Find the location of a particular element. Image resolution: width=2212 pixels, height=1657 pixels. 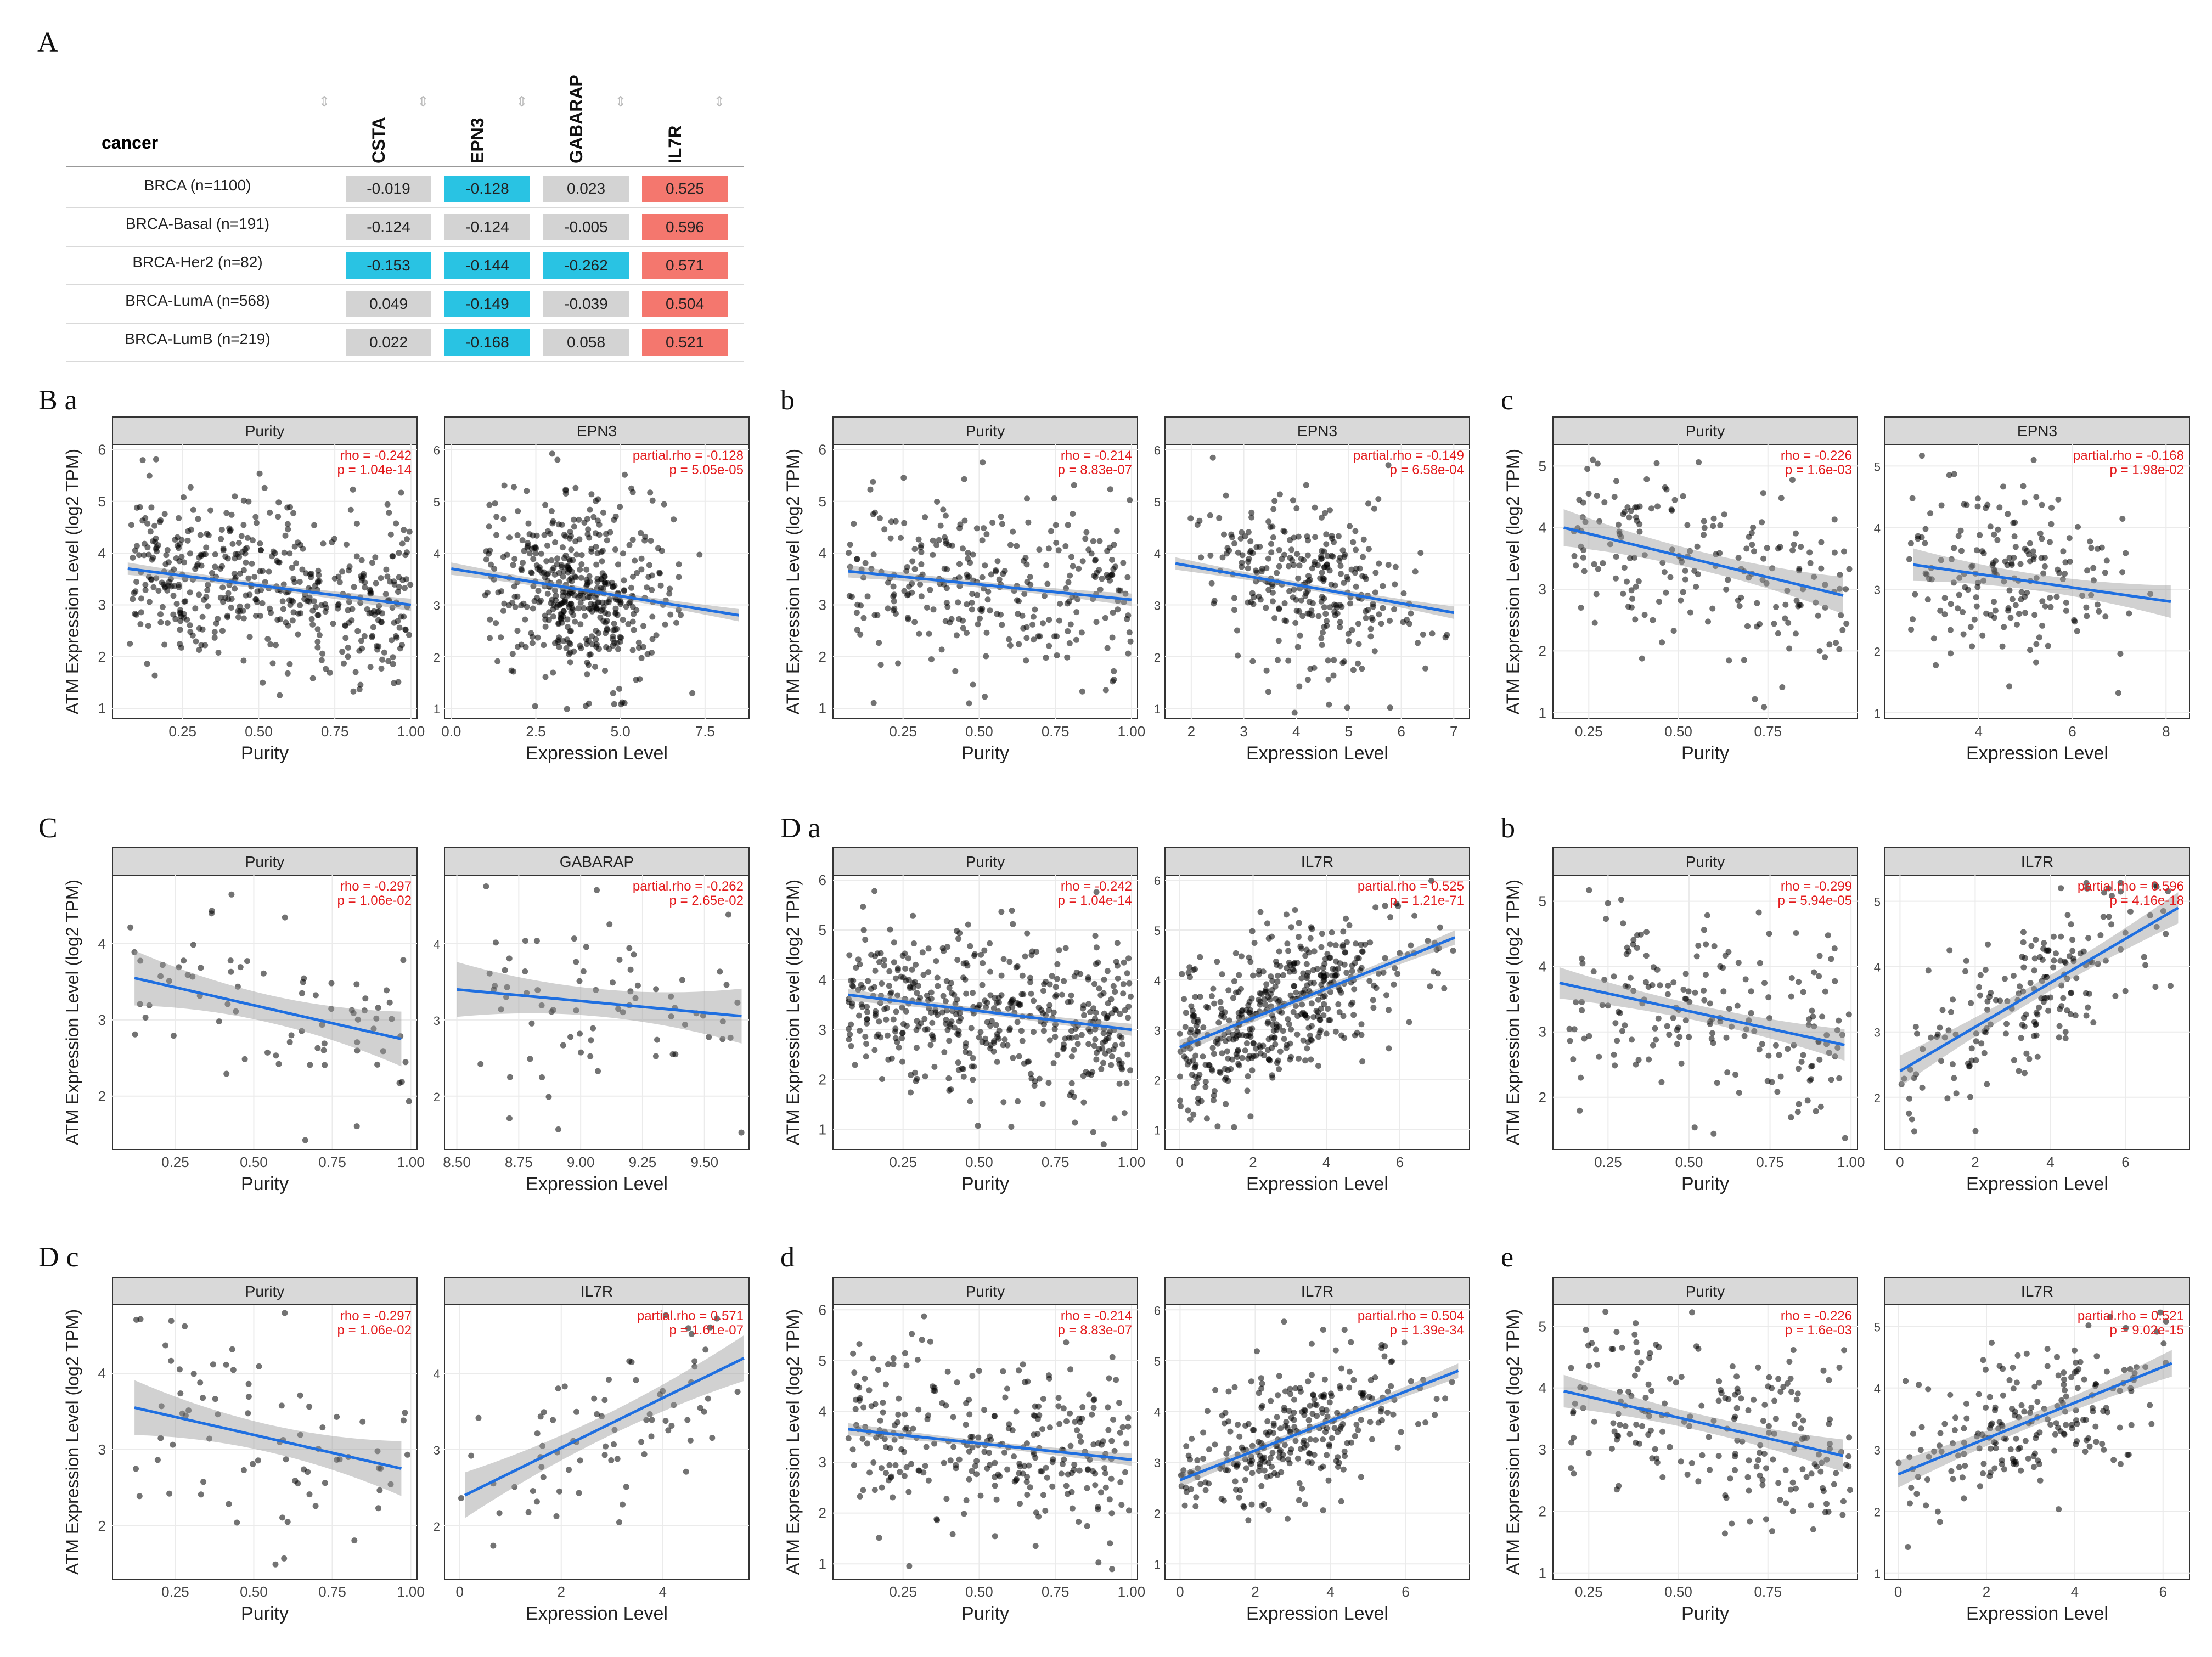

x-tick-label: 6 is located at coordinates (1401, 731).